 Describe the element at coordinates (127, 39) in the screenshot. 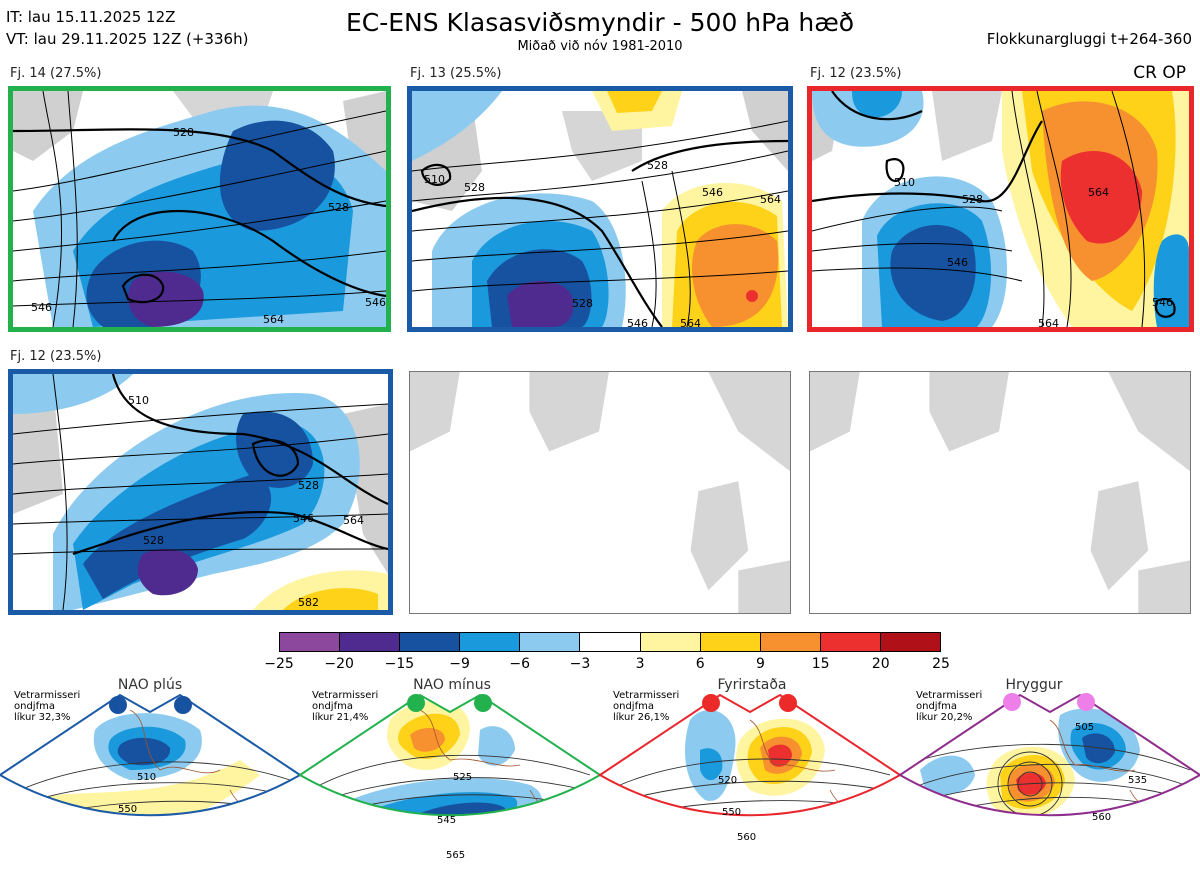

I see `valid-time: VT: lau 29.11.2025 12Z (+336h)` at that location.